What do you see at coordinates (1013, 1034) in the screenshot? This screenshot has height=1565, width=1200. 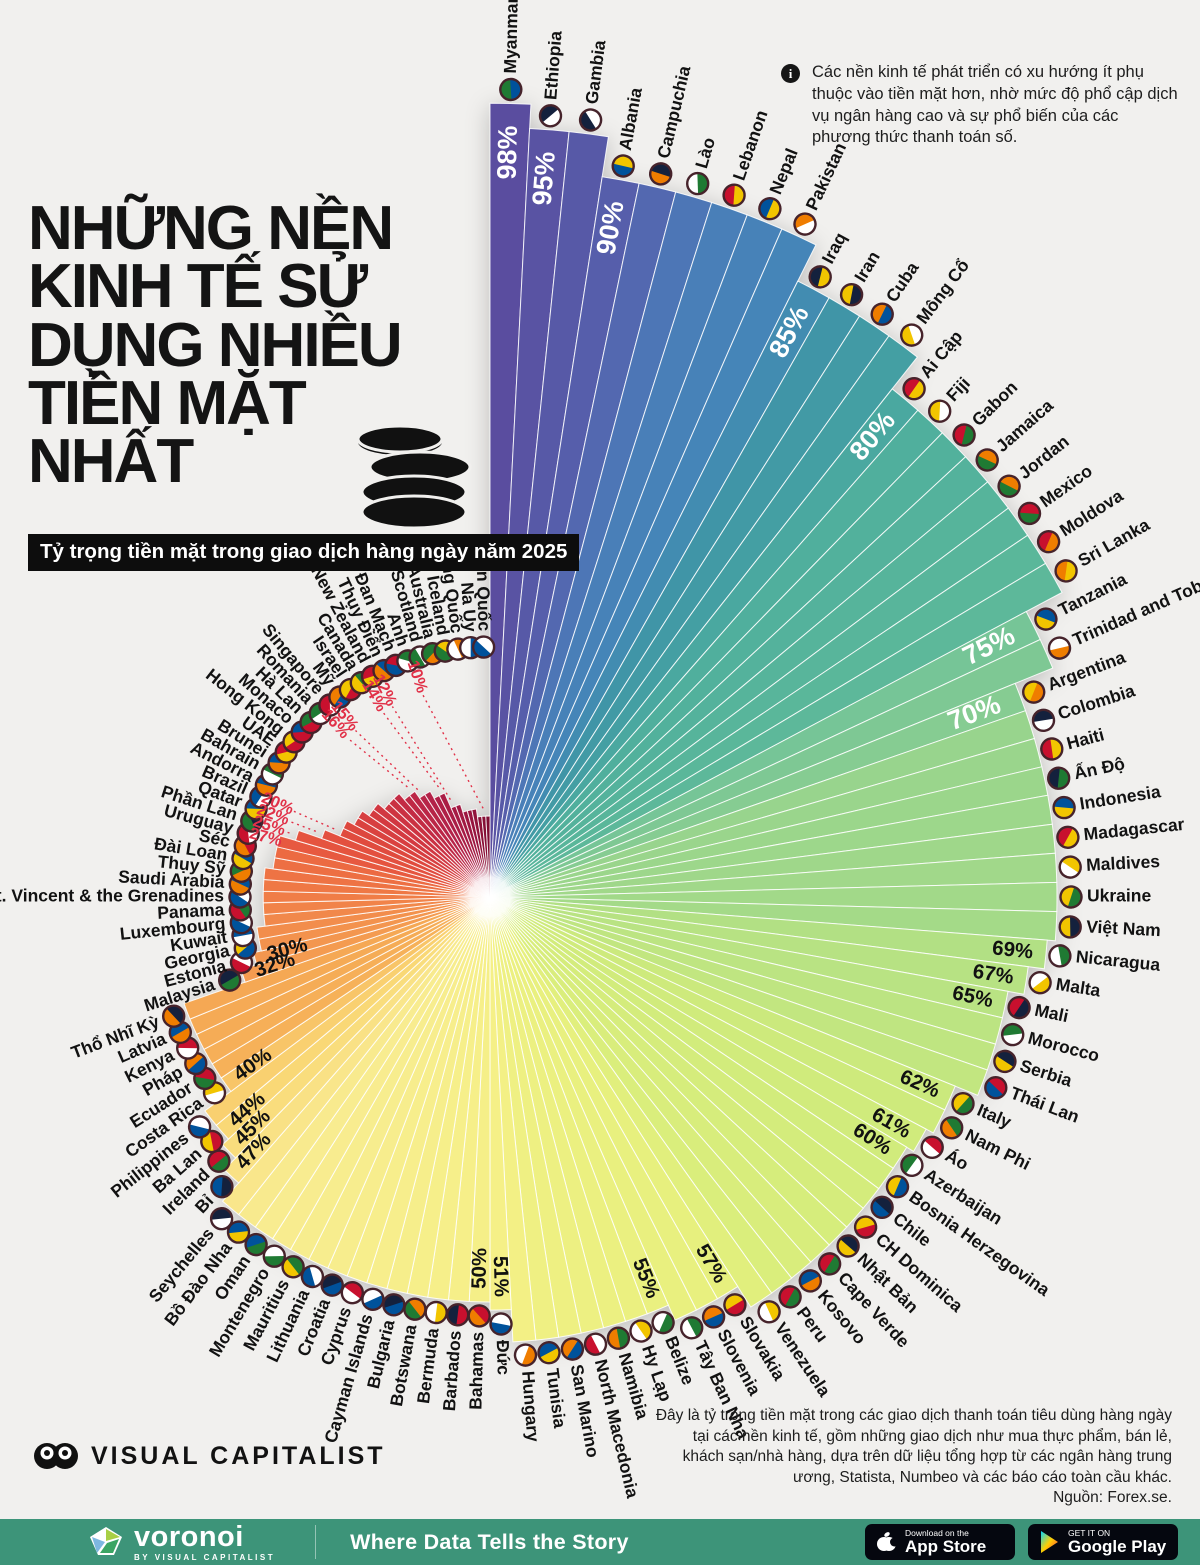 I see `flag-morocco` at bounding box center [1013, 1034].